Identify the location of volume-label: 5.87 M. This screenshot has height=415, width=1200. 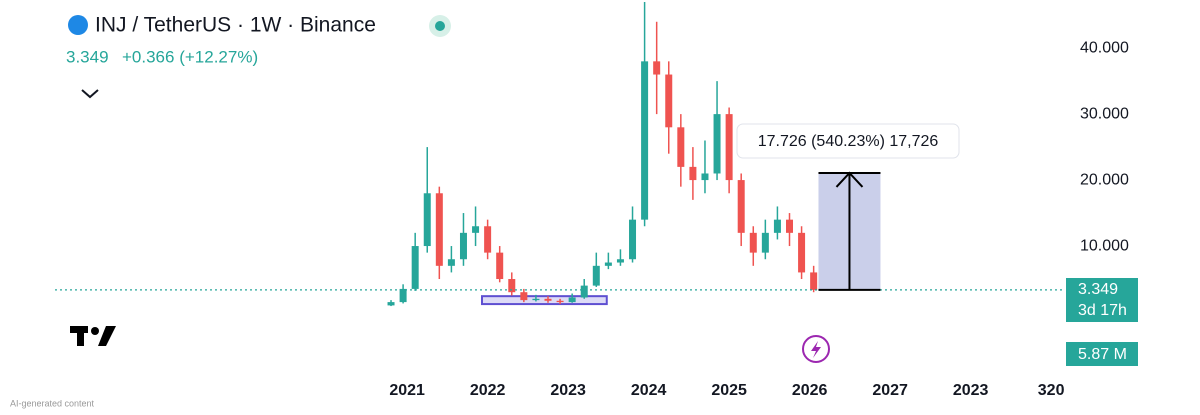
(1102, 354).